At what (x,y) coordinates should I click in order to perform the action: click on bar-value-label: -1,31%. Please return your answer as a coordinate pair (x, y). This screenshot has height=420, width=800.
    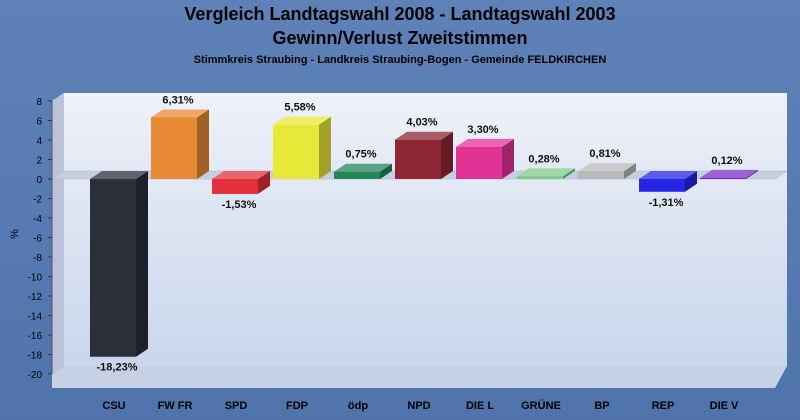
    Looking at the image, I should click on (666, 203).